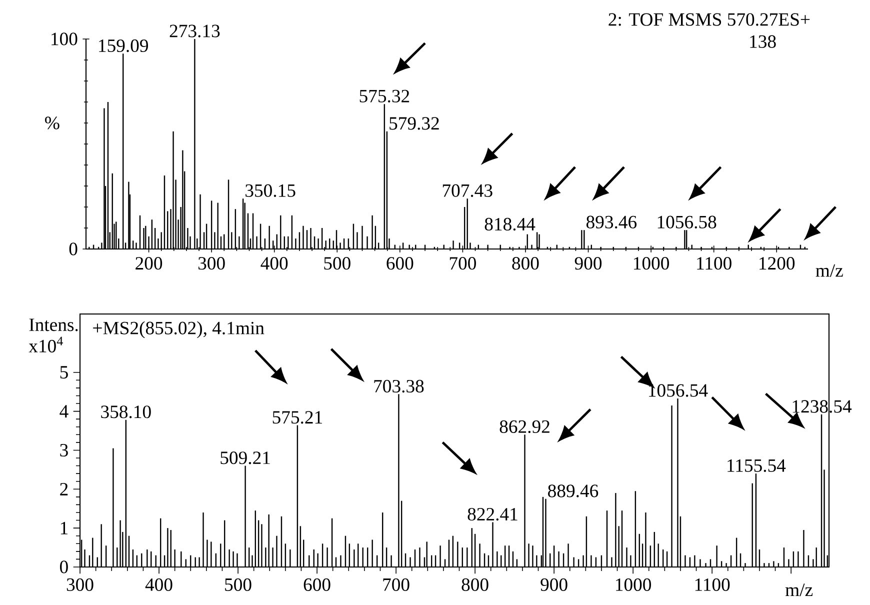 The width and height of the screenshot is (870, 605). I want to click on chart-title: 2: TOF MSMS 570.27ES+, so click(709, 19).